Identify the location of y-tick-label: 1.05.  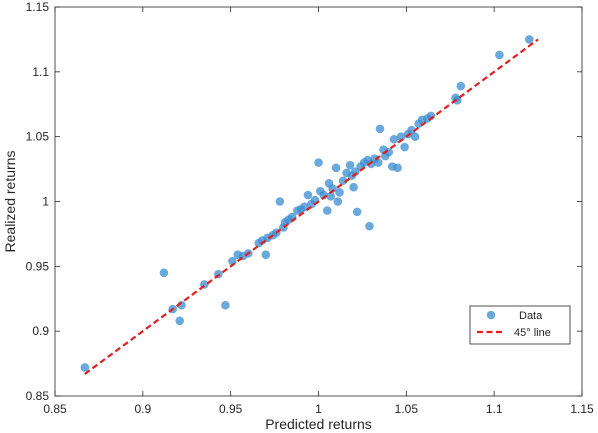
(38, 137).